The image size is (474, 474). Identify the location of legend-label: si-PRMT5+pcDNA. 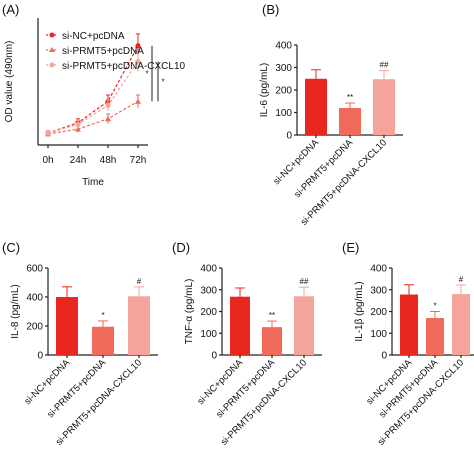
(103, 51).